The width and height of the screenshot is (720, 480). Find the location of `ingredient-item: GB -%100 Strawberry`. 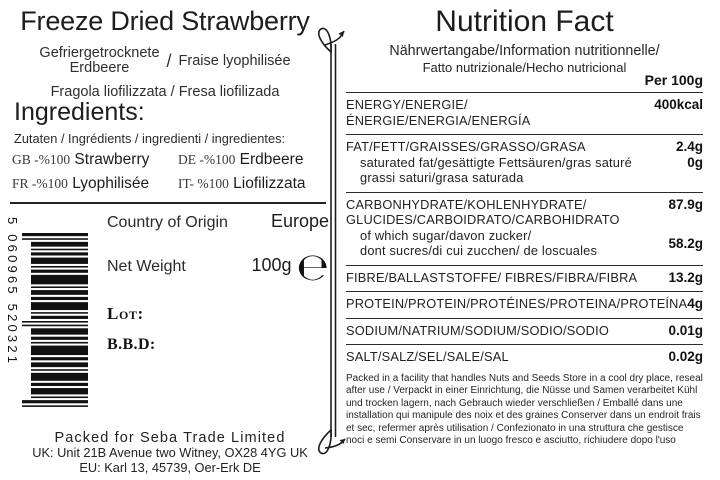

ingredient-item: GB -%100 Strawberry is located at coordinates (95, 160).